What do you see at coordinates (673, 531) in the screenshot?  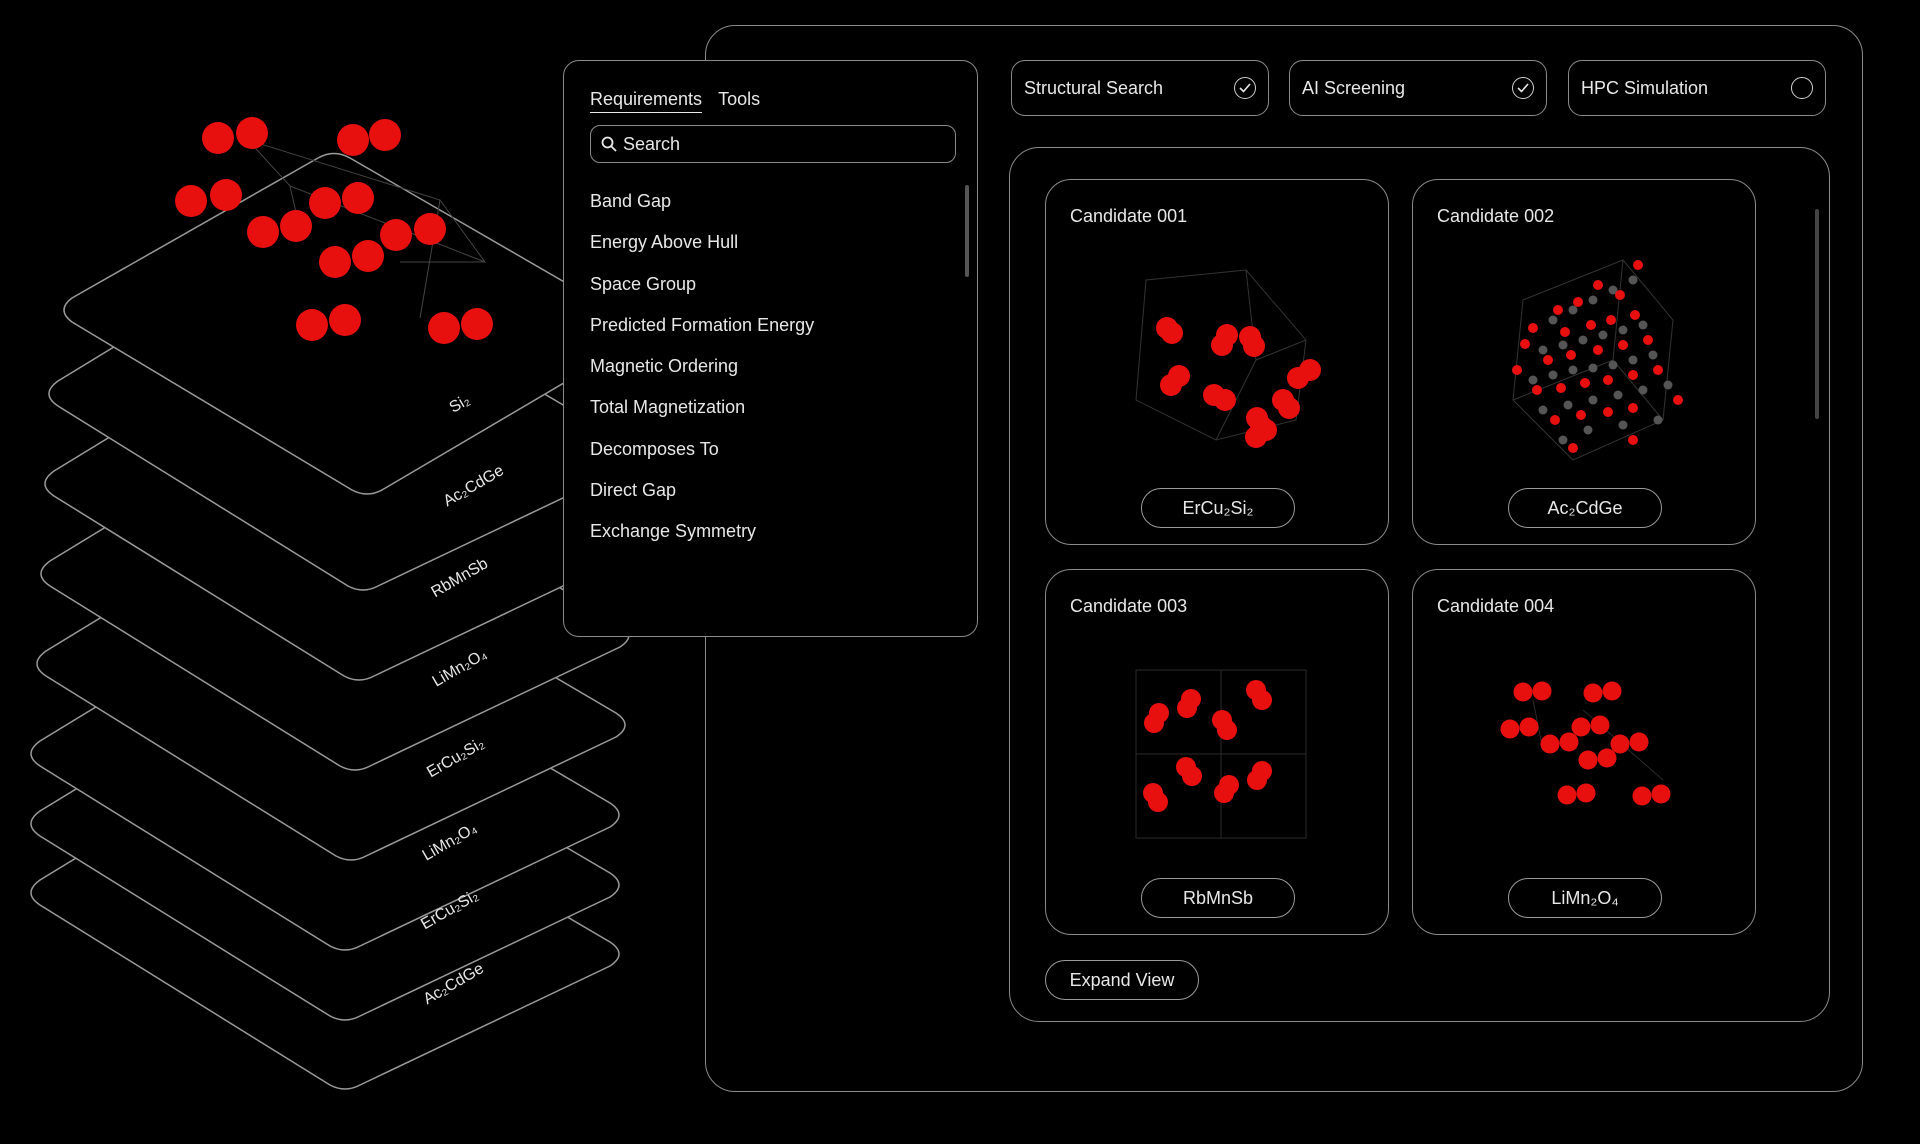 I see `requirement-item: Exchange Symmetry` at bounding box center [673, 531].